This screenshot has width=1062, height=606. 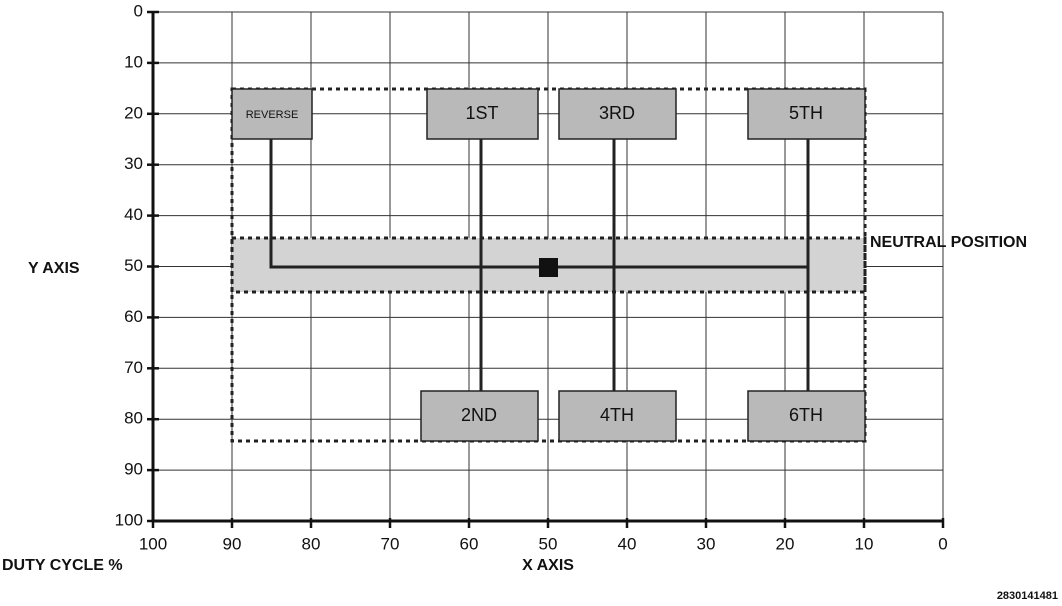 I want to click on x-tick-label: 10, so click(x=864, y=543).